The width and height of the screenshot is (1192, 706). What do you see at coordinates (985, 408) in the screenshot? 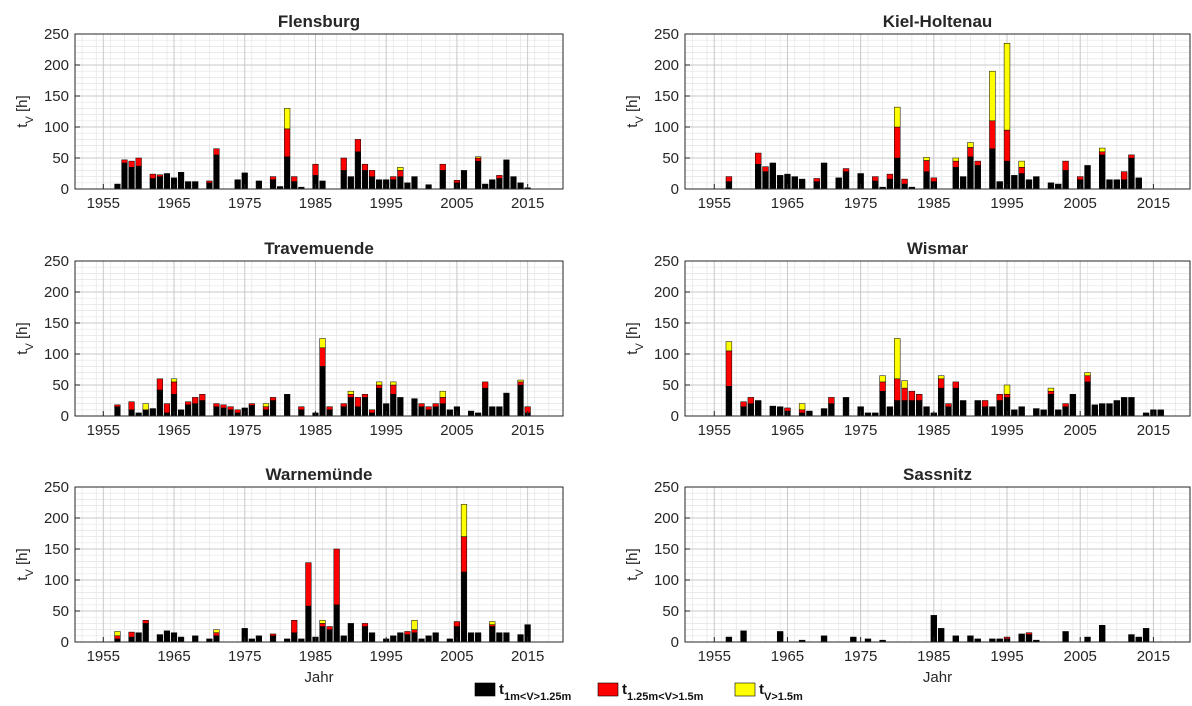
I see `bar-1992` at bounding box center [985, 408].